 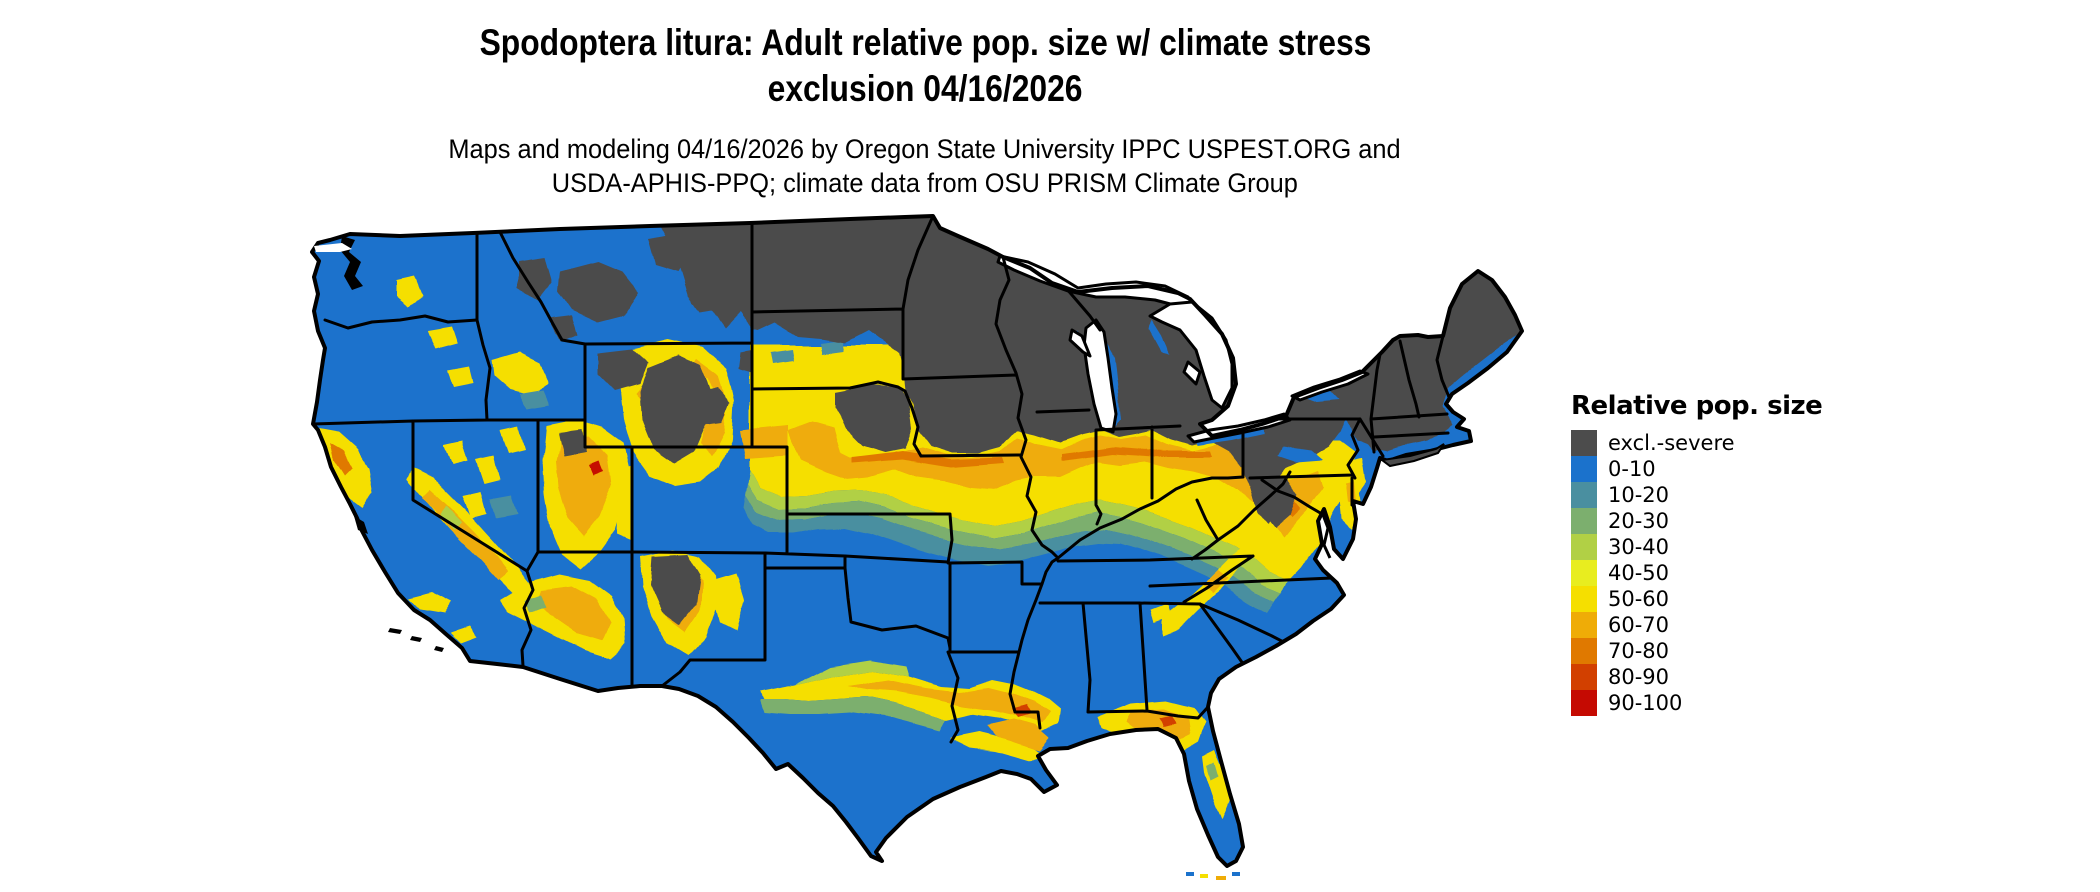 I want to click on field-az-orange, so click(x=573, y=613).